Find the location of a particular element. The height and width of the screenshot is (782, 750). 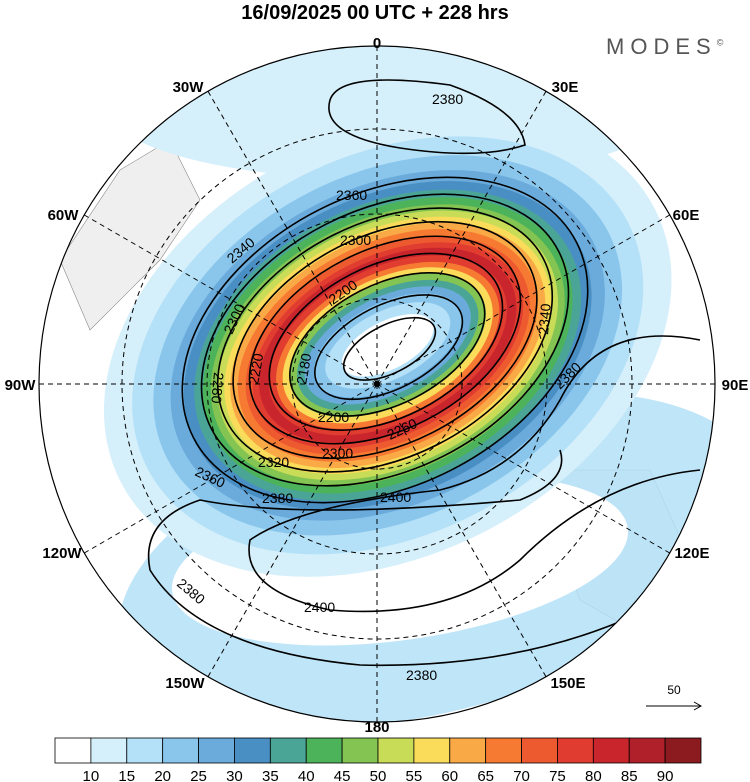

arrow-head-icon is located at coordinates (698, 706).